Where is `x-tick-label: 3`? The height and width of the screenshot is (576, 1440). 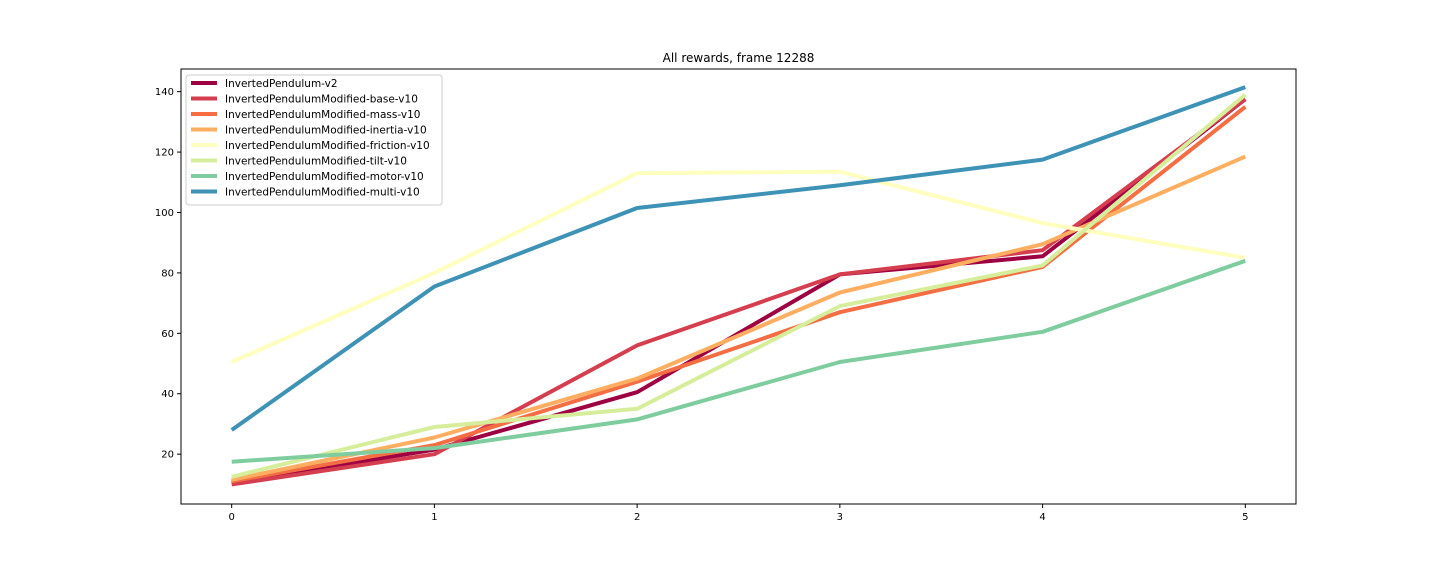 x-tick-label: 3 is located at coordinates (840, 517).